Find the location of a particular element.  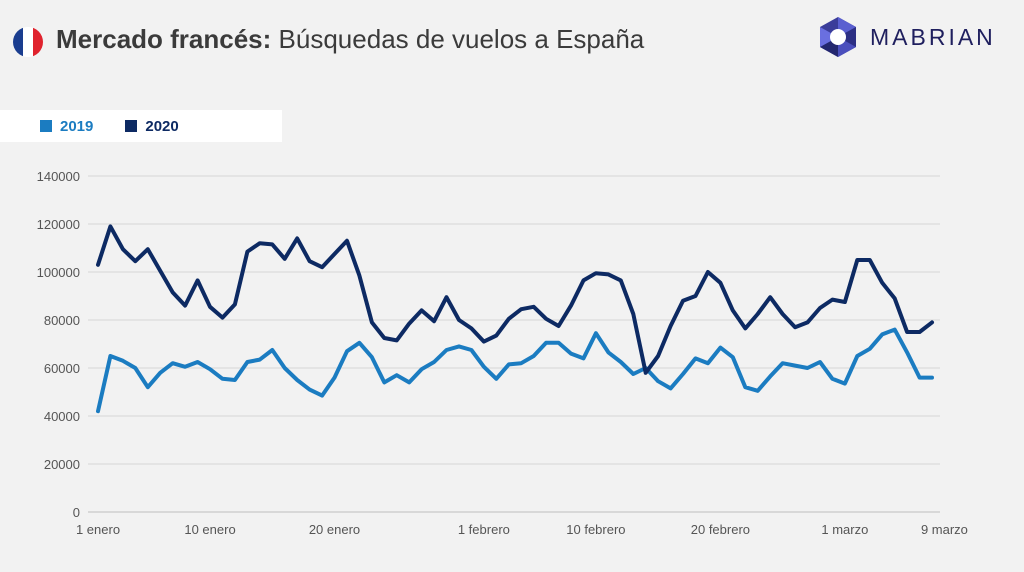

y-tick-label: 40000 is located at coordinates (62, 416).